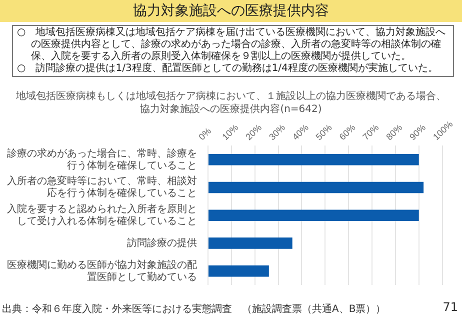 The image size is (462, 320). What do you see at coordinates (347, 132) in the screenshot?
I see `x-tick-label: 60%` at bounding box center [347, 132].